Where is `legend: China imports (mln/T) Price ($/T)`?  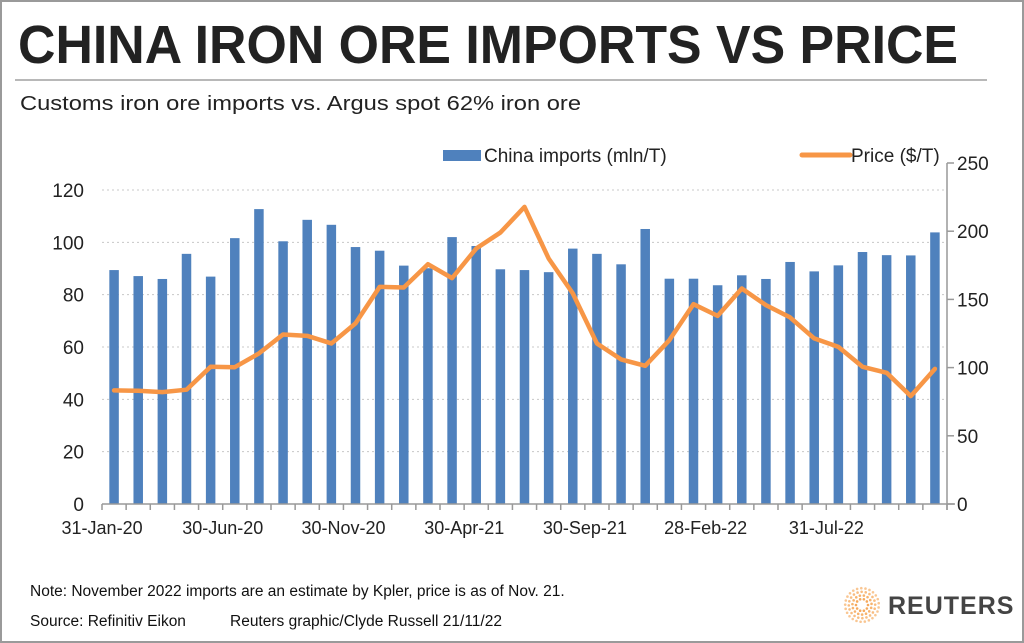
legend: China imports (mln/T) Price ($/T) is located at coordinates (691, 156).